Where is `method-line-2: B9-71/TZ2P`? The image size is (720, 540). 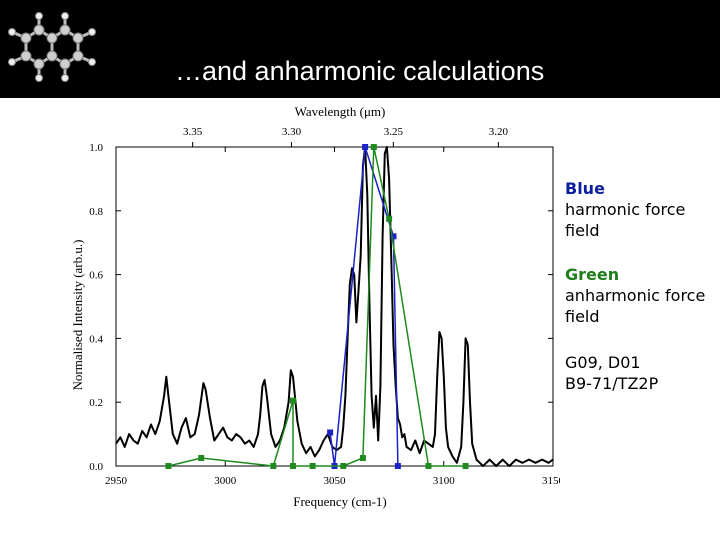
method-line-2: B9-71/TZ2P is located at coordinates (612, 383).